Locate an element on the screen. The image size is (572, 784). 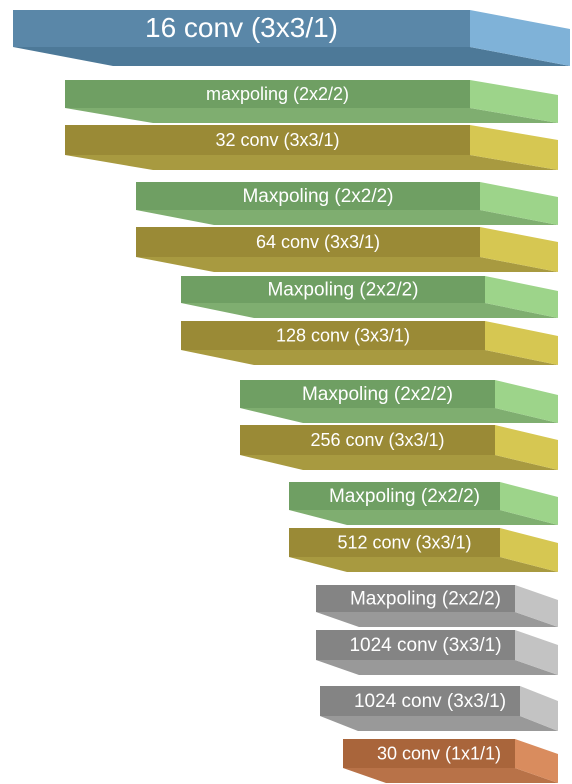
block-label: 16 conv (3x3/1) is located at coordinates (241, 27).